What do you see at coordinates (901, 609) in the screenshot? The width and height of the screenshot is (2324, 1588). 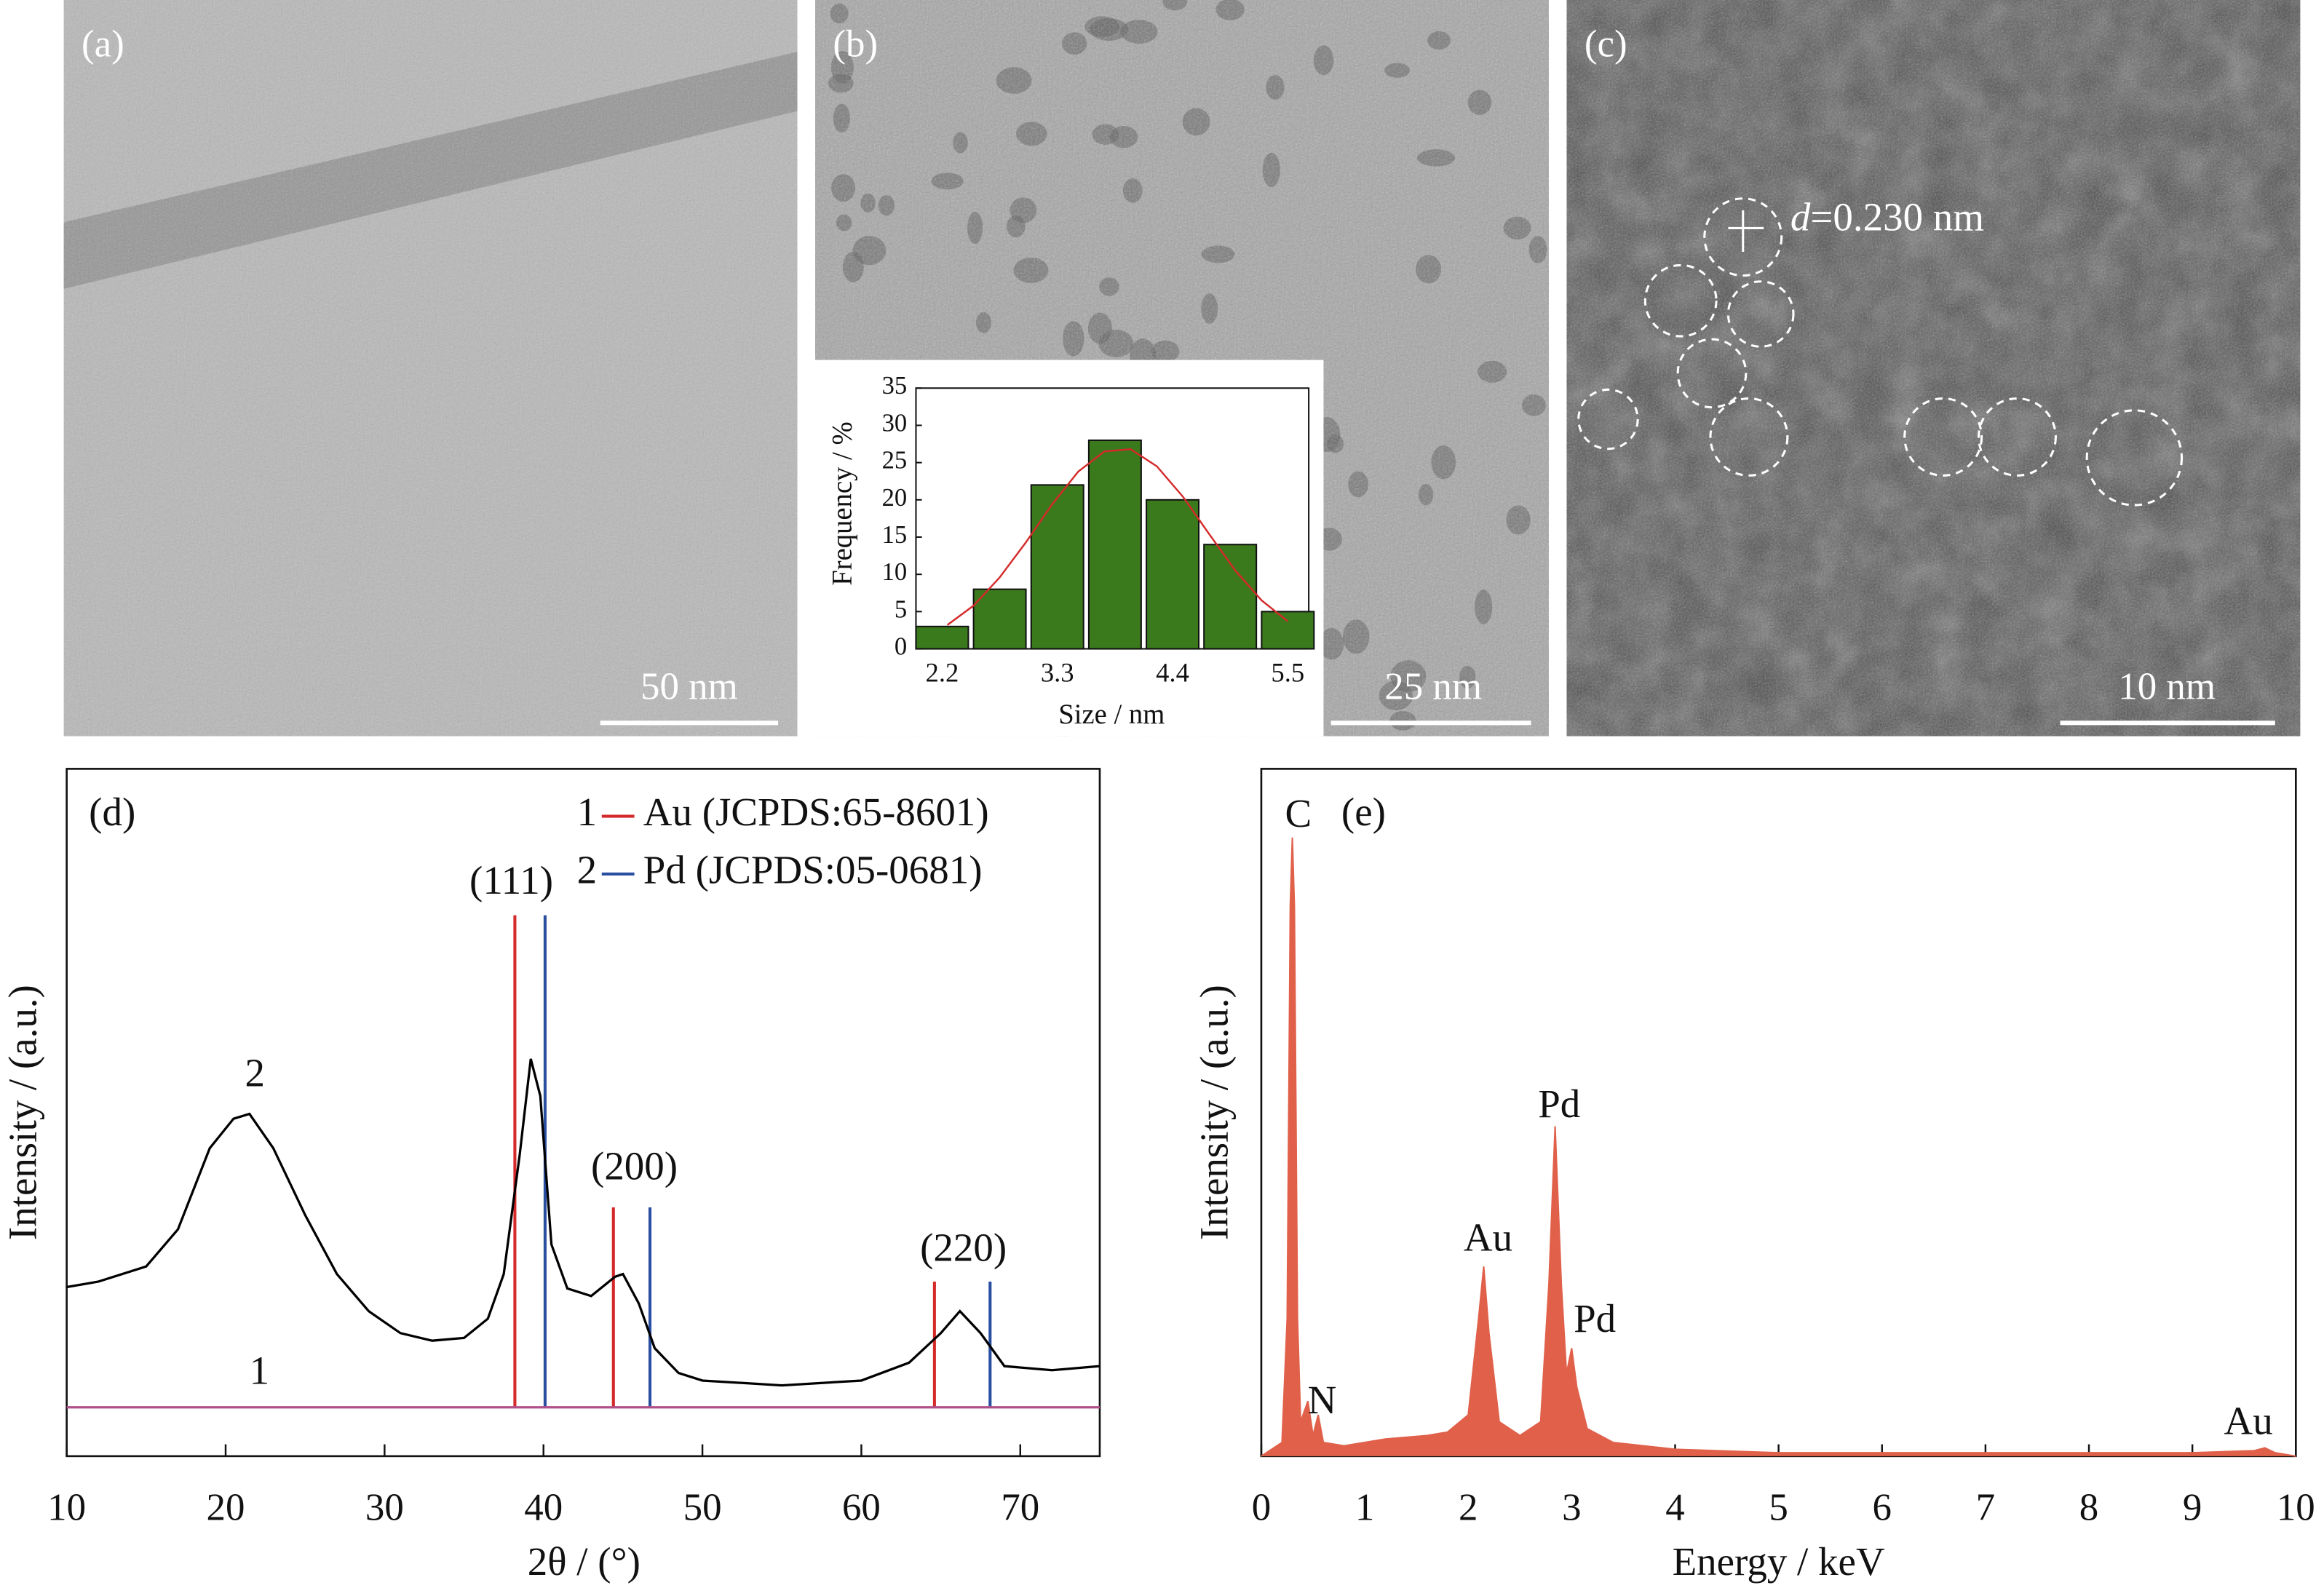 I see `y-tick-label: 5` at bounding box center [901, 609].